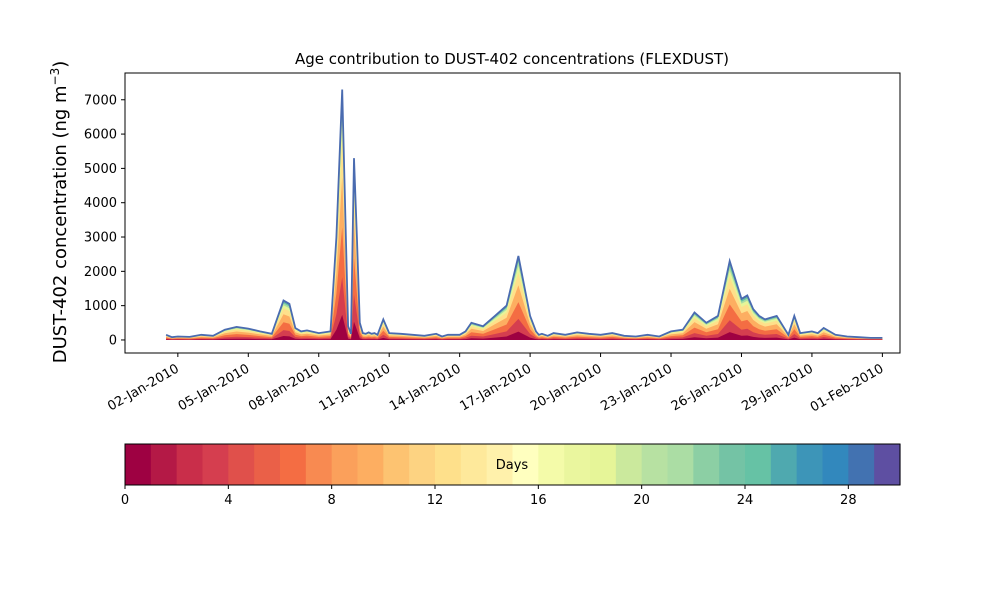 Image resolution: width=1000 pixels, height=600 pixels. What do you see at coordinates (425, 387) in the screenshot?
I see `x-tick-label-4: 14-Jan-2010` at bounding box center [425, 387].